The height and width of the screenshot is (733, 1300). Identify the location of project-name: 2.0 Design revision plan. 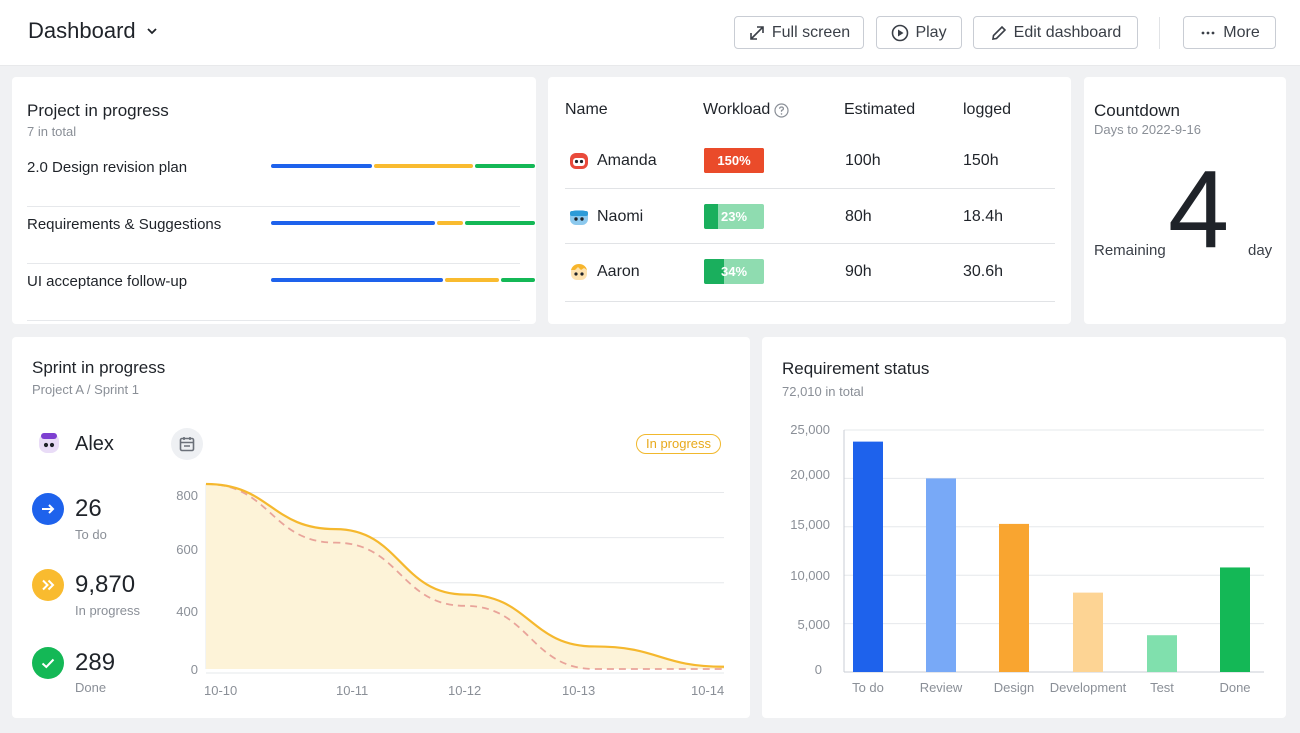
(107, 167).